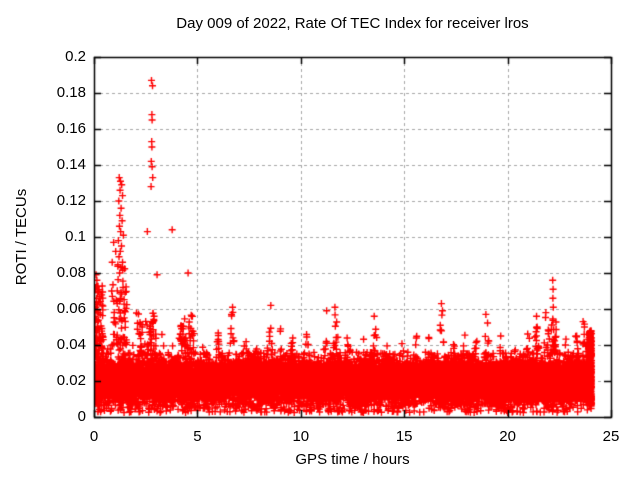  Describe the element at coordinates (71, 164) in the screenshot. I see `y-tick-label: 0.14` at that location.